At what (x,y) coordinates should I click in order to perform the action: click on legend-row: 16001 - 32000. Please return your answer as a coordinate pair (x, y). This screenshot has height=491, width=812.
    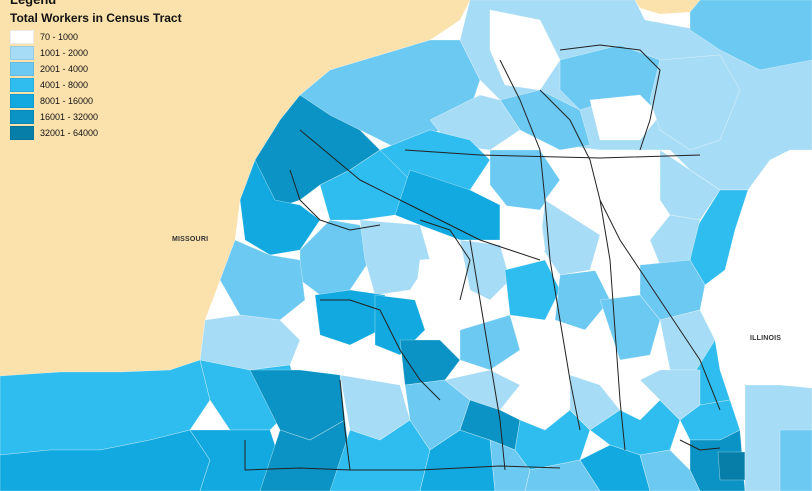
    Looking at the image, I should click on (110, 117).